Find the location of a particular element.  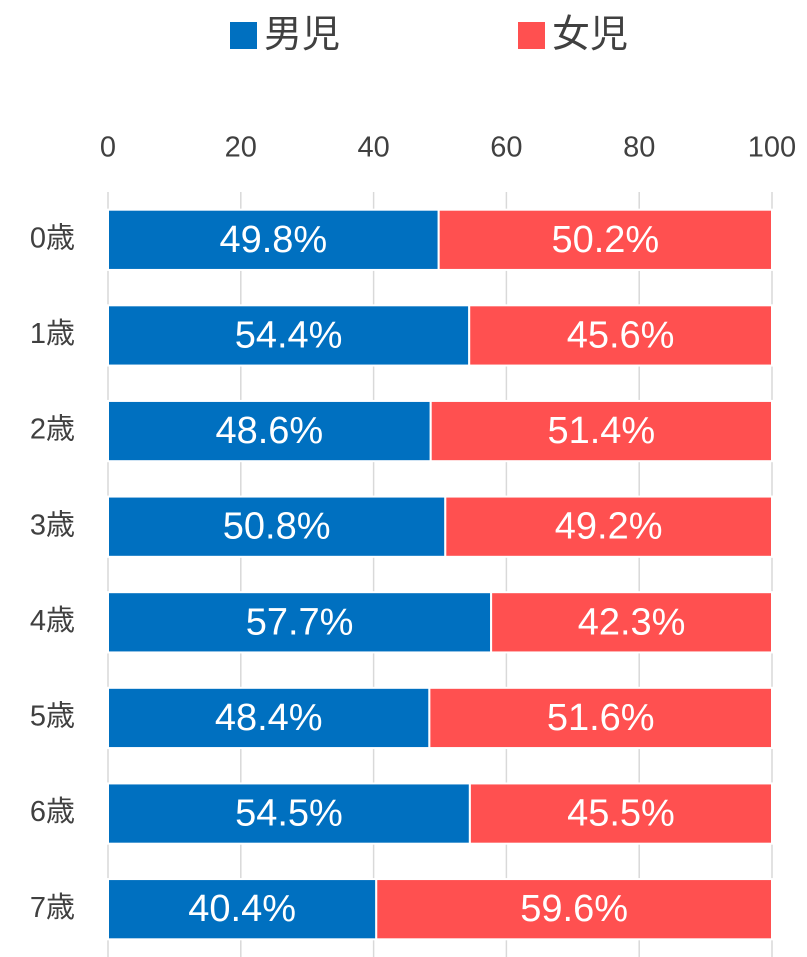

y-tick-label: 6歳 is located at coordinates (52, 811).